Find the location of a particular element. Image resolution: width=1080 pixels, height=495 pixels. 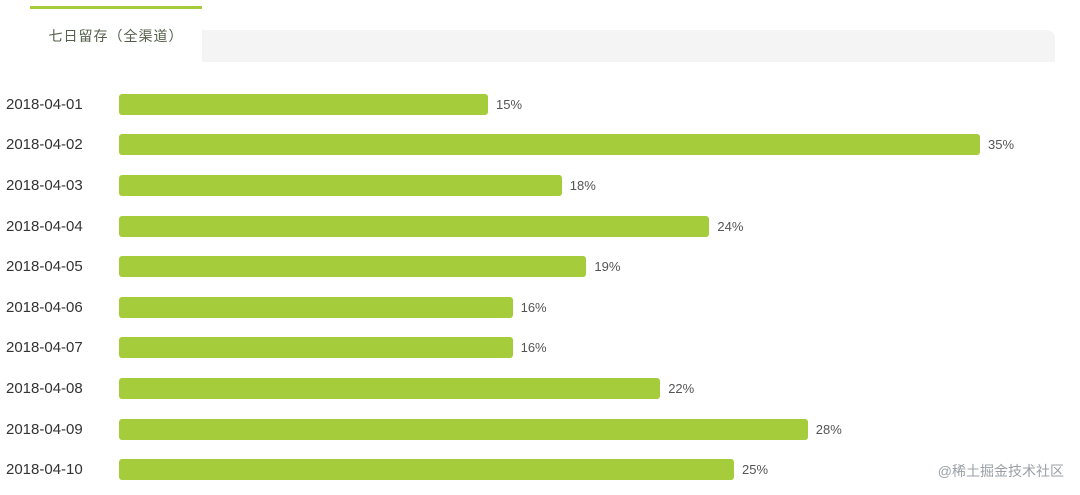

value-label: 22% is located at coordinates (681, 388).